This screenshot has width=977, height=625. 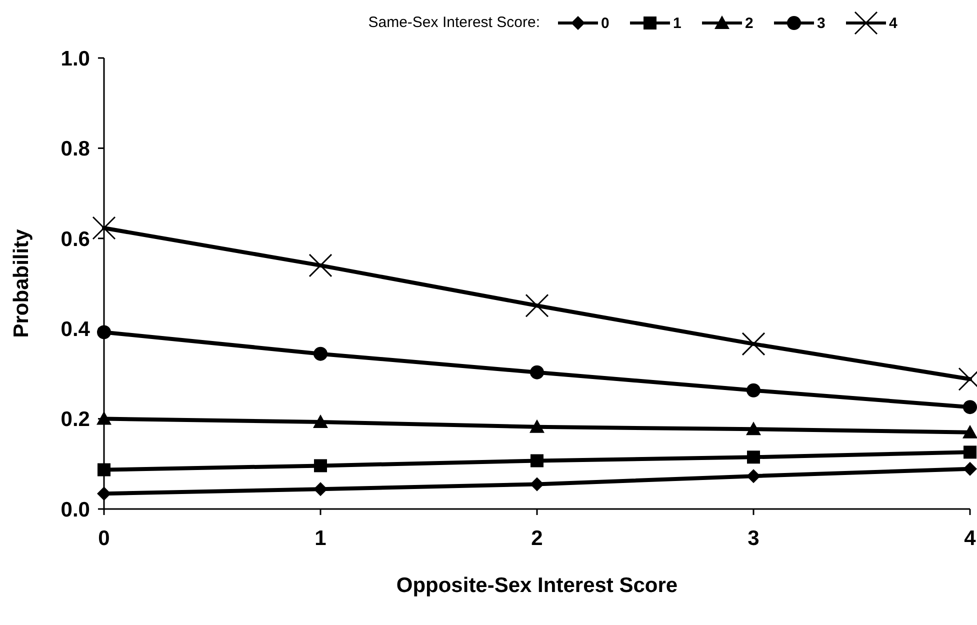 What do you see at coordinates (821, 23) in the screenshot?
I see `legend-label: 3` at bounding box center [821, 23].